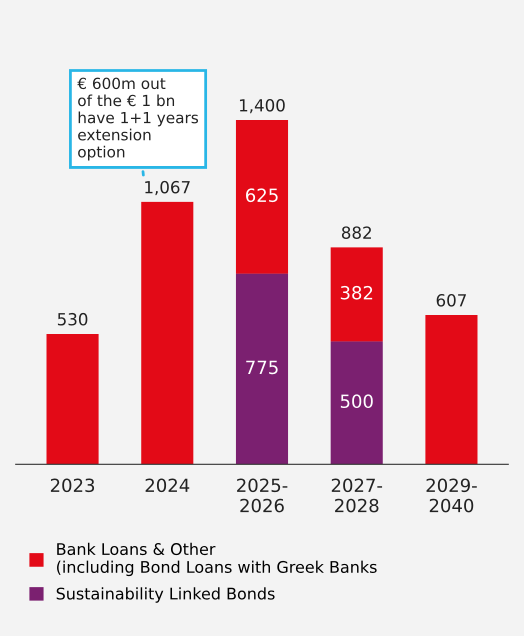 This screenshot has width=524, height=636. I want to click on total-label: 1,400, so click(262, 106).